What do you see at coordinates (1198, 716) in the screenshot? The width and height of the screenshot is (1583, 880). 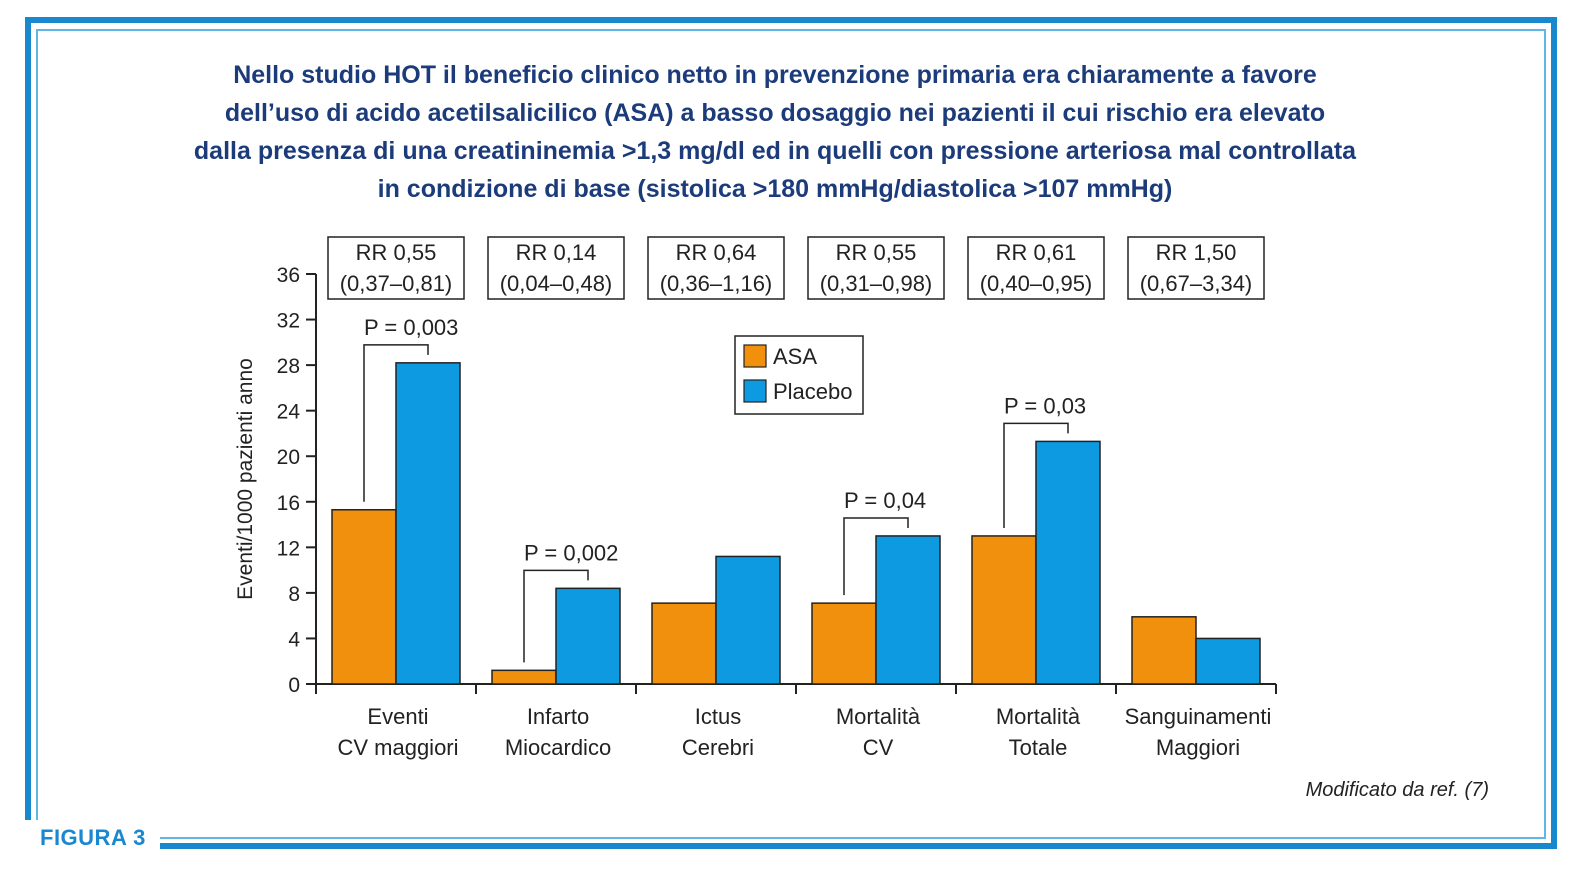 I see `category-label: Sanguinamenti` at bounding box center [1198, 716].